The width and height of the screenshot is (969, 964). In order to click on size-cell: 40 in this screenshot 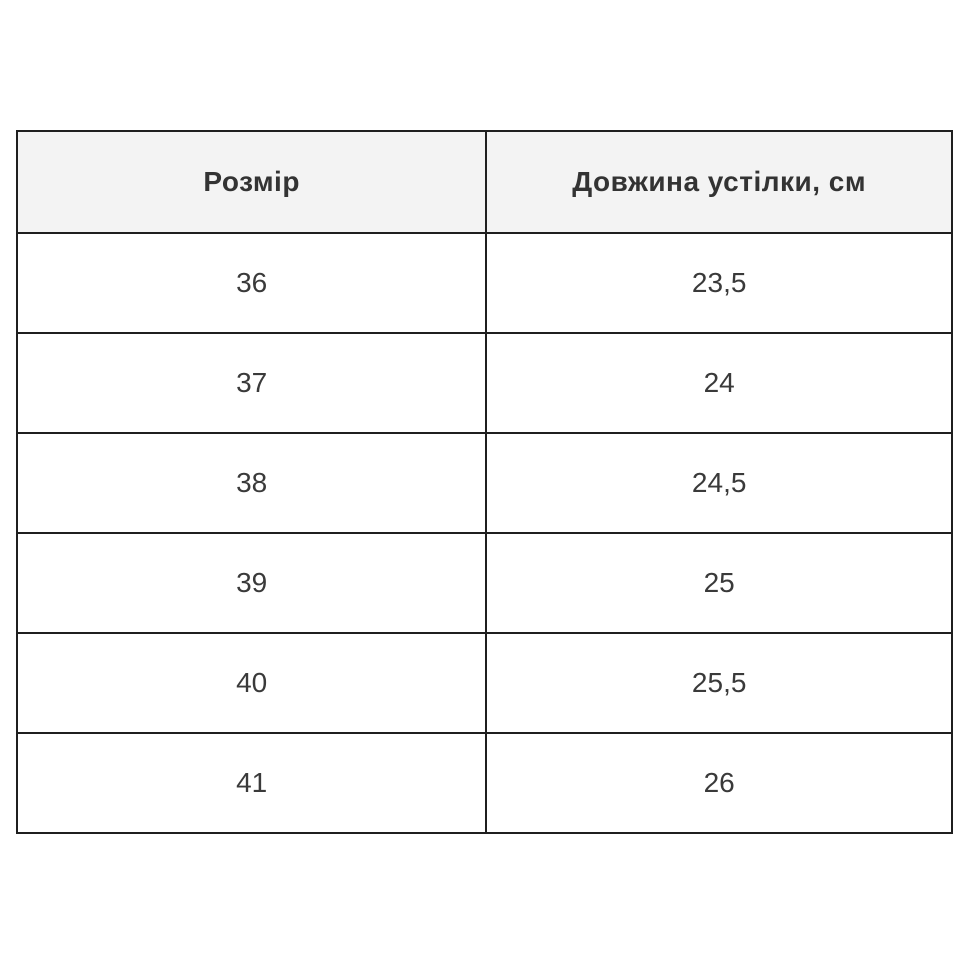, I will do `click(251, 683)`.